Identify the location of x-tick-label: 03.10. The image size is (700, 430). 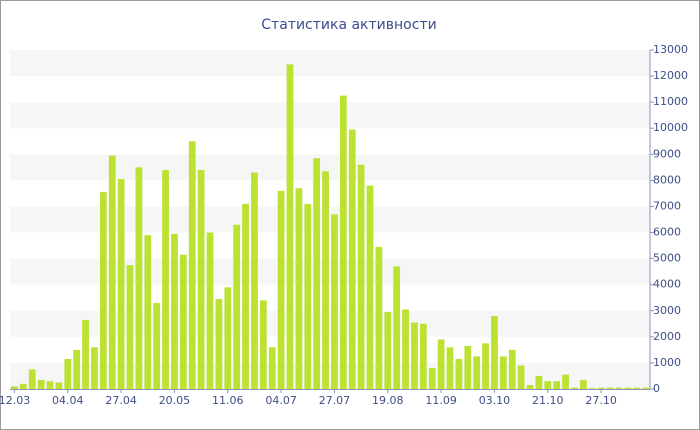
(495, 400).